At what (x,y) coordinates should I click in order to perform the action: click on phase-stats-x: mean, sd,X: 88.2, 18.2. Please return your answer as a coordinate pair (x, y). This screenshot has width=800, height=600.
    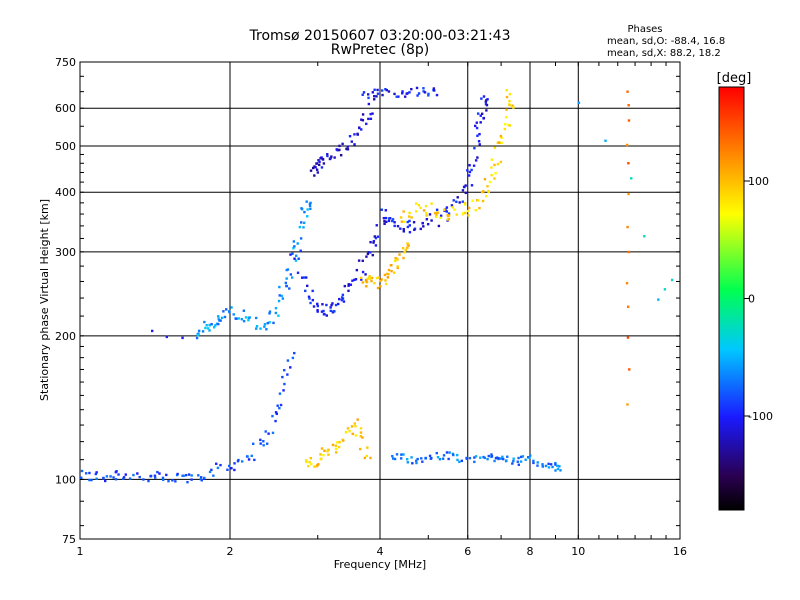
    Looking at the image, I should click on (664, 53).